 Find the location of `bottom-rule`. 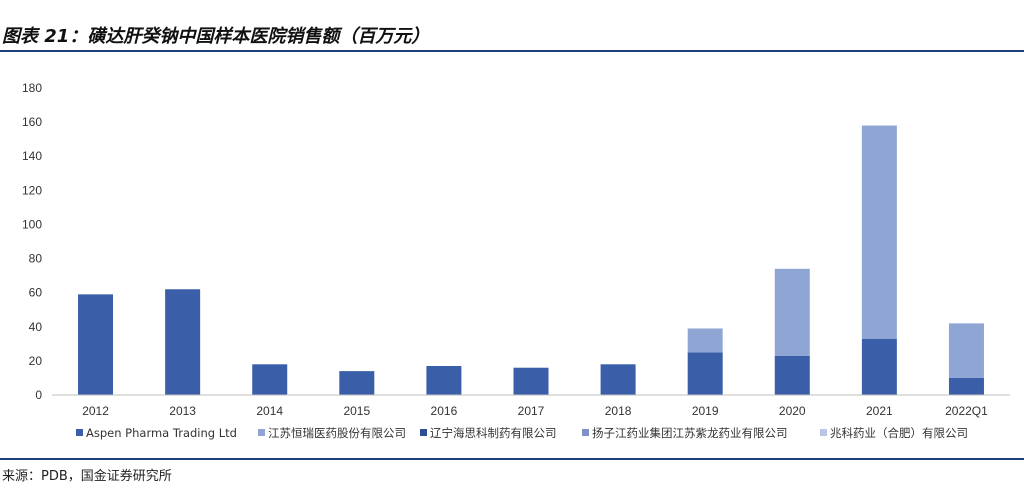

bottom-rule is located at coordinates (512, 459).